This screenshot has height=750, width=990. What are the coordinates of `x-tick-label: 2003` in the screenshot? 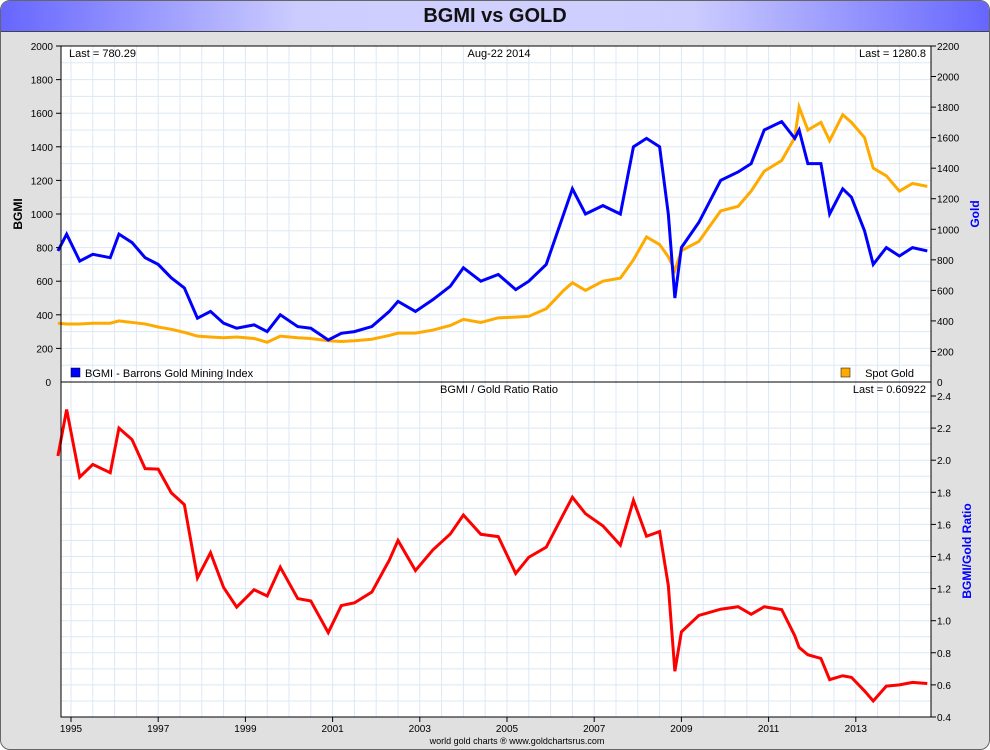 It's located at (420, 729).